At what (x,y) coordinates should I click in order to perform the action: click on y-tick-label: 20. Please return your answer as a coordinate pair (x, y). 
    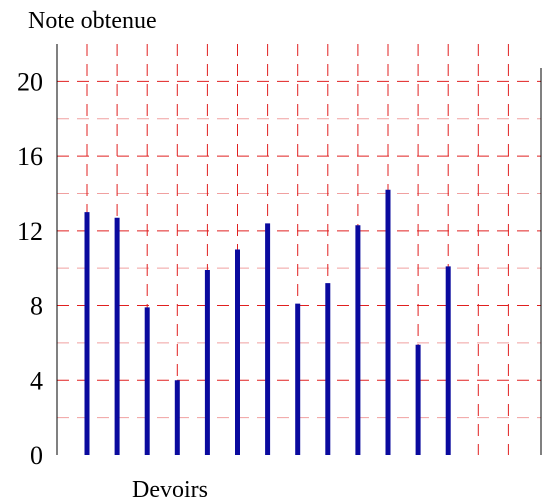
    Looking at the image, I should click on (30, 81).